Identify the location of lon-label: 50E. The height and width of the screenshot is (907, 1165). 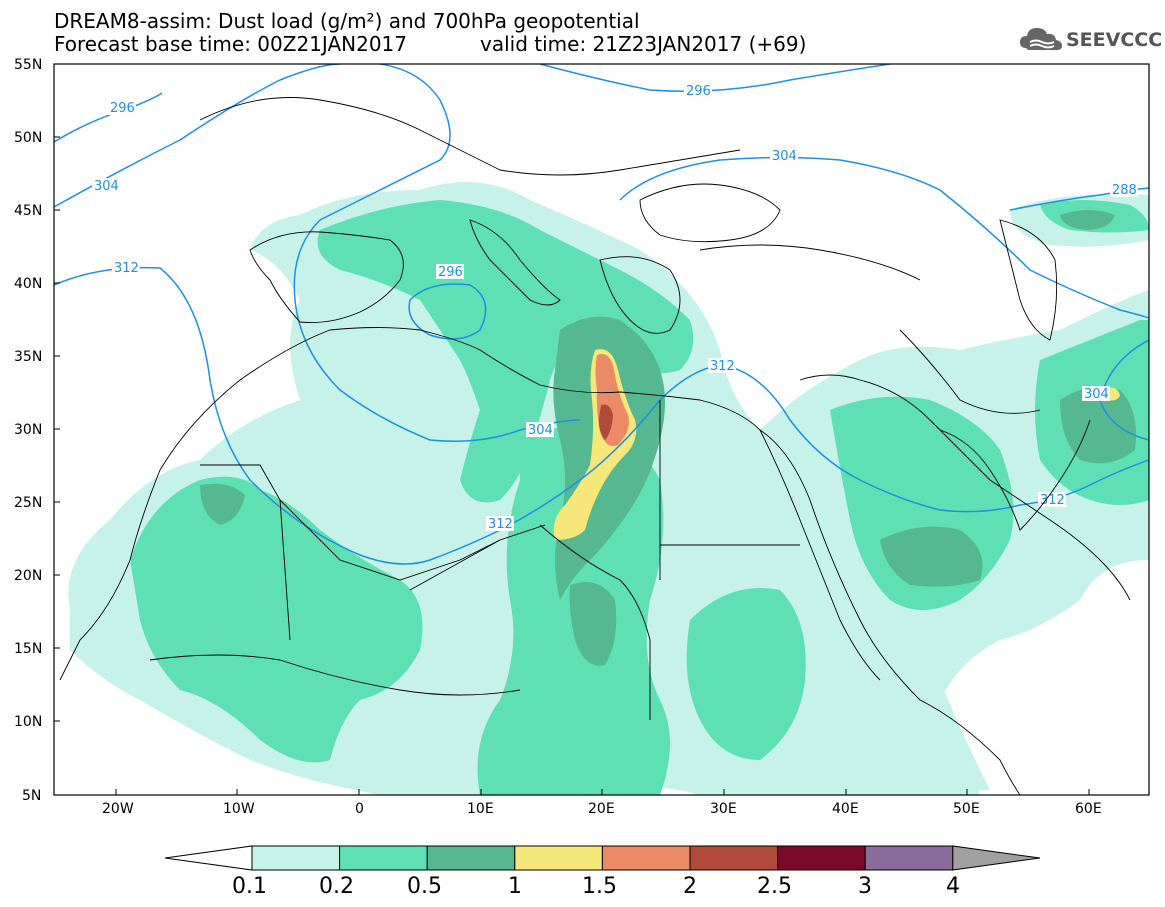
(966, 809).